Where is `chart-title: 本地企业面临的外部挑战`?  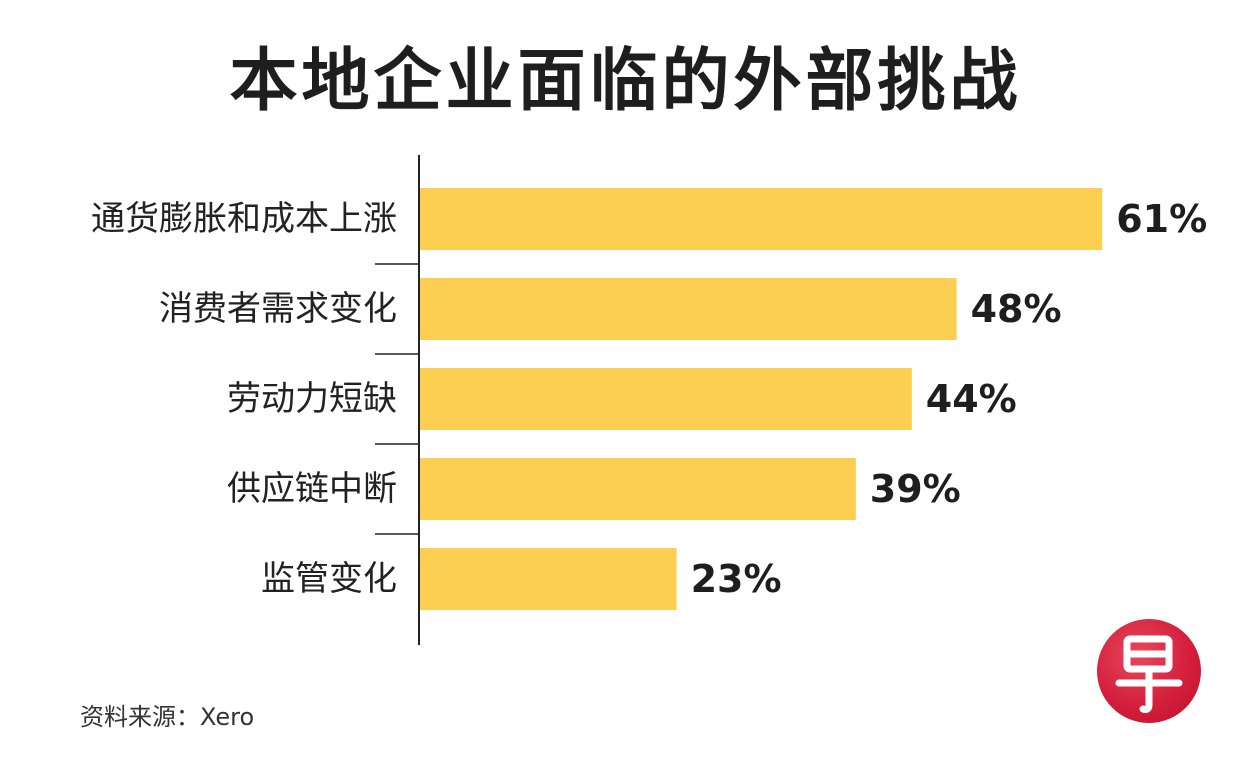
chart-title: 本地企业面临的外部挑战 is located at coordinates (625, 81).